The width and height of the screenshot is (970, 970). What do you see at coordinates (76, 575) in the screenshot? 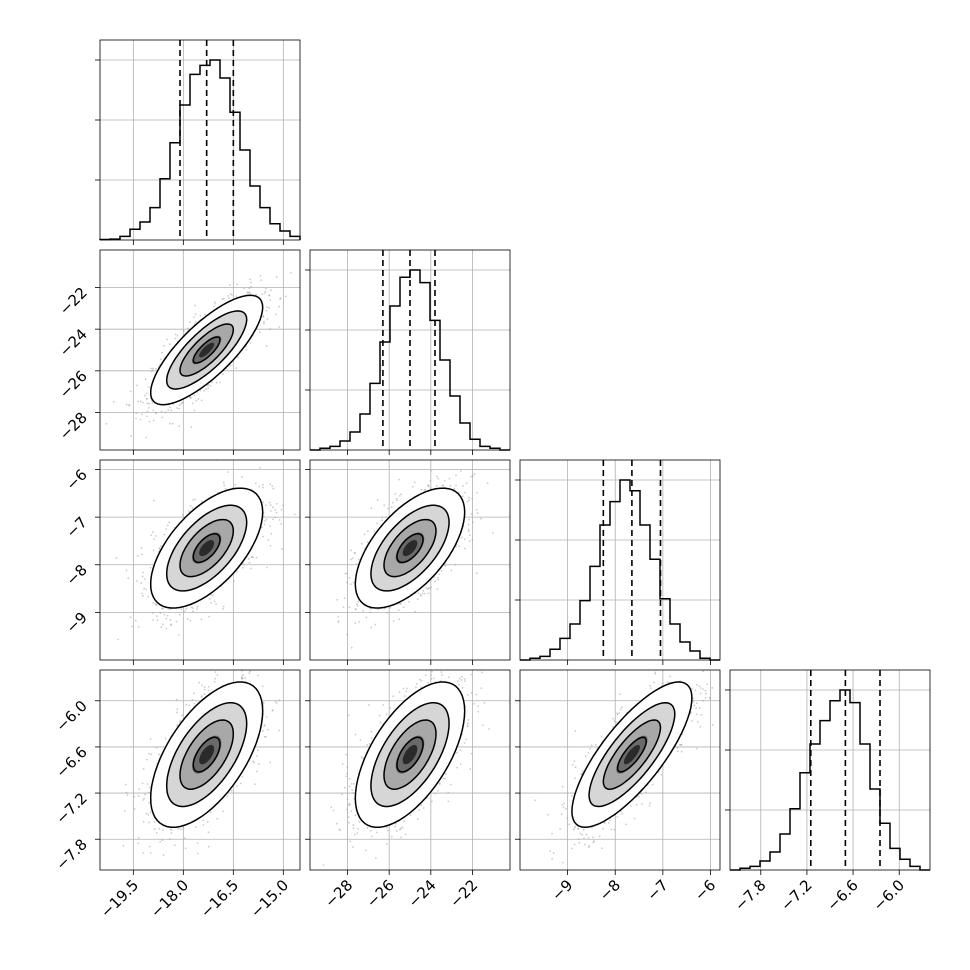
I see `y-tick-label: −8` at bounding box center [76, 575].